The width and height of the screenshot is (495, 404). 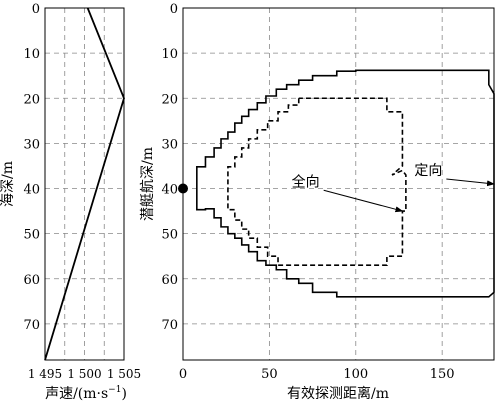 What do you see at coordinates (169, 167) in the screenshot?
I see `right-y-ticks: 0 10 20 30 40 50 60 70` at bounding box center [169, 167].